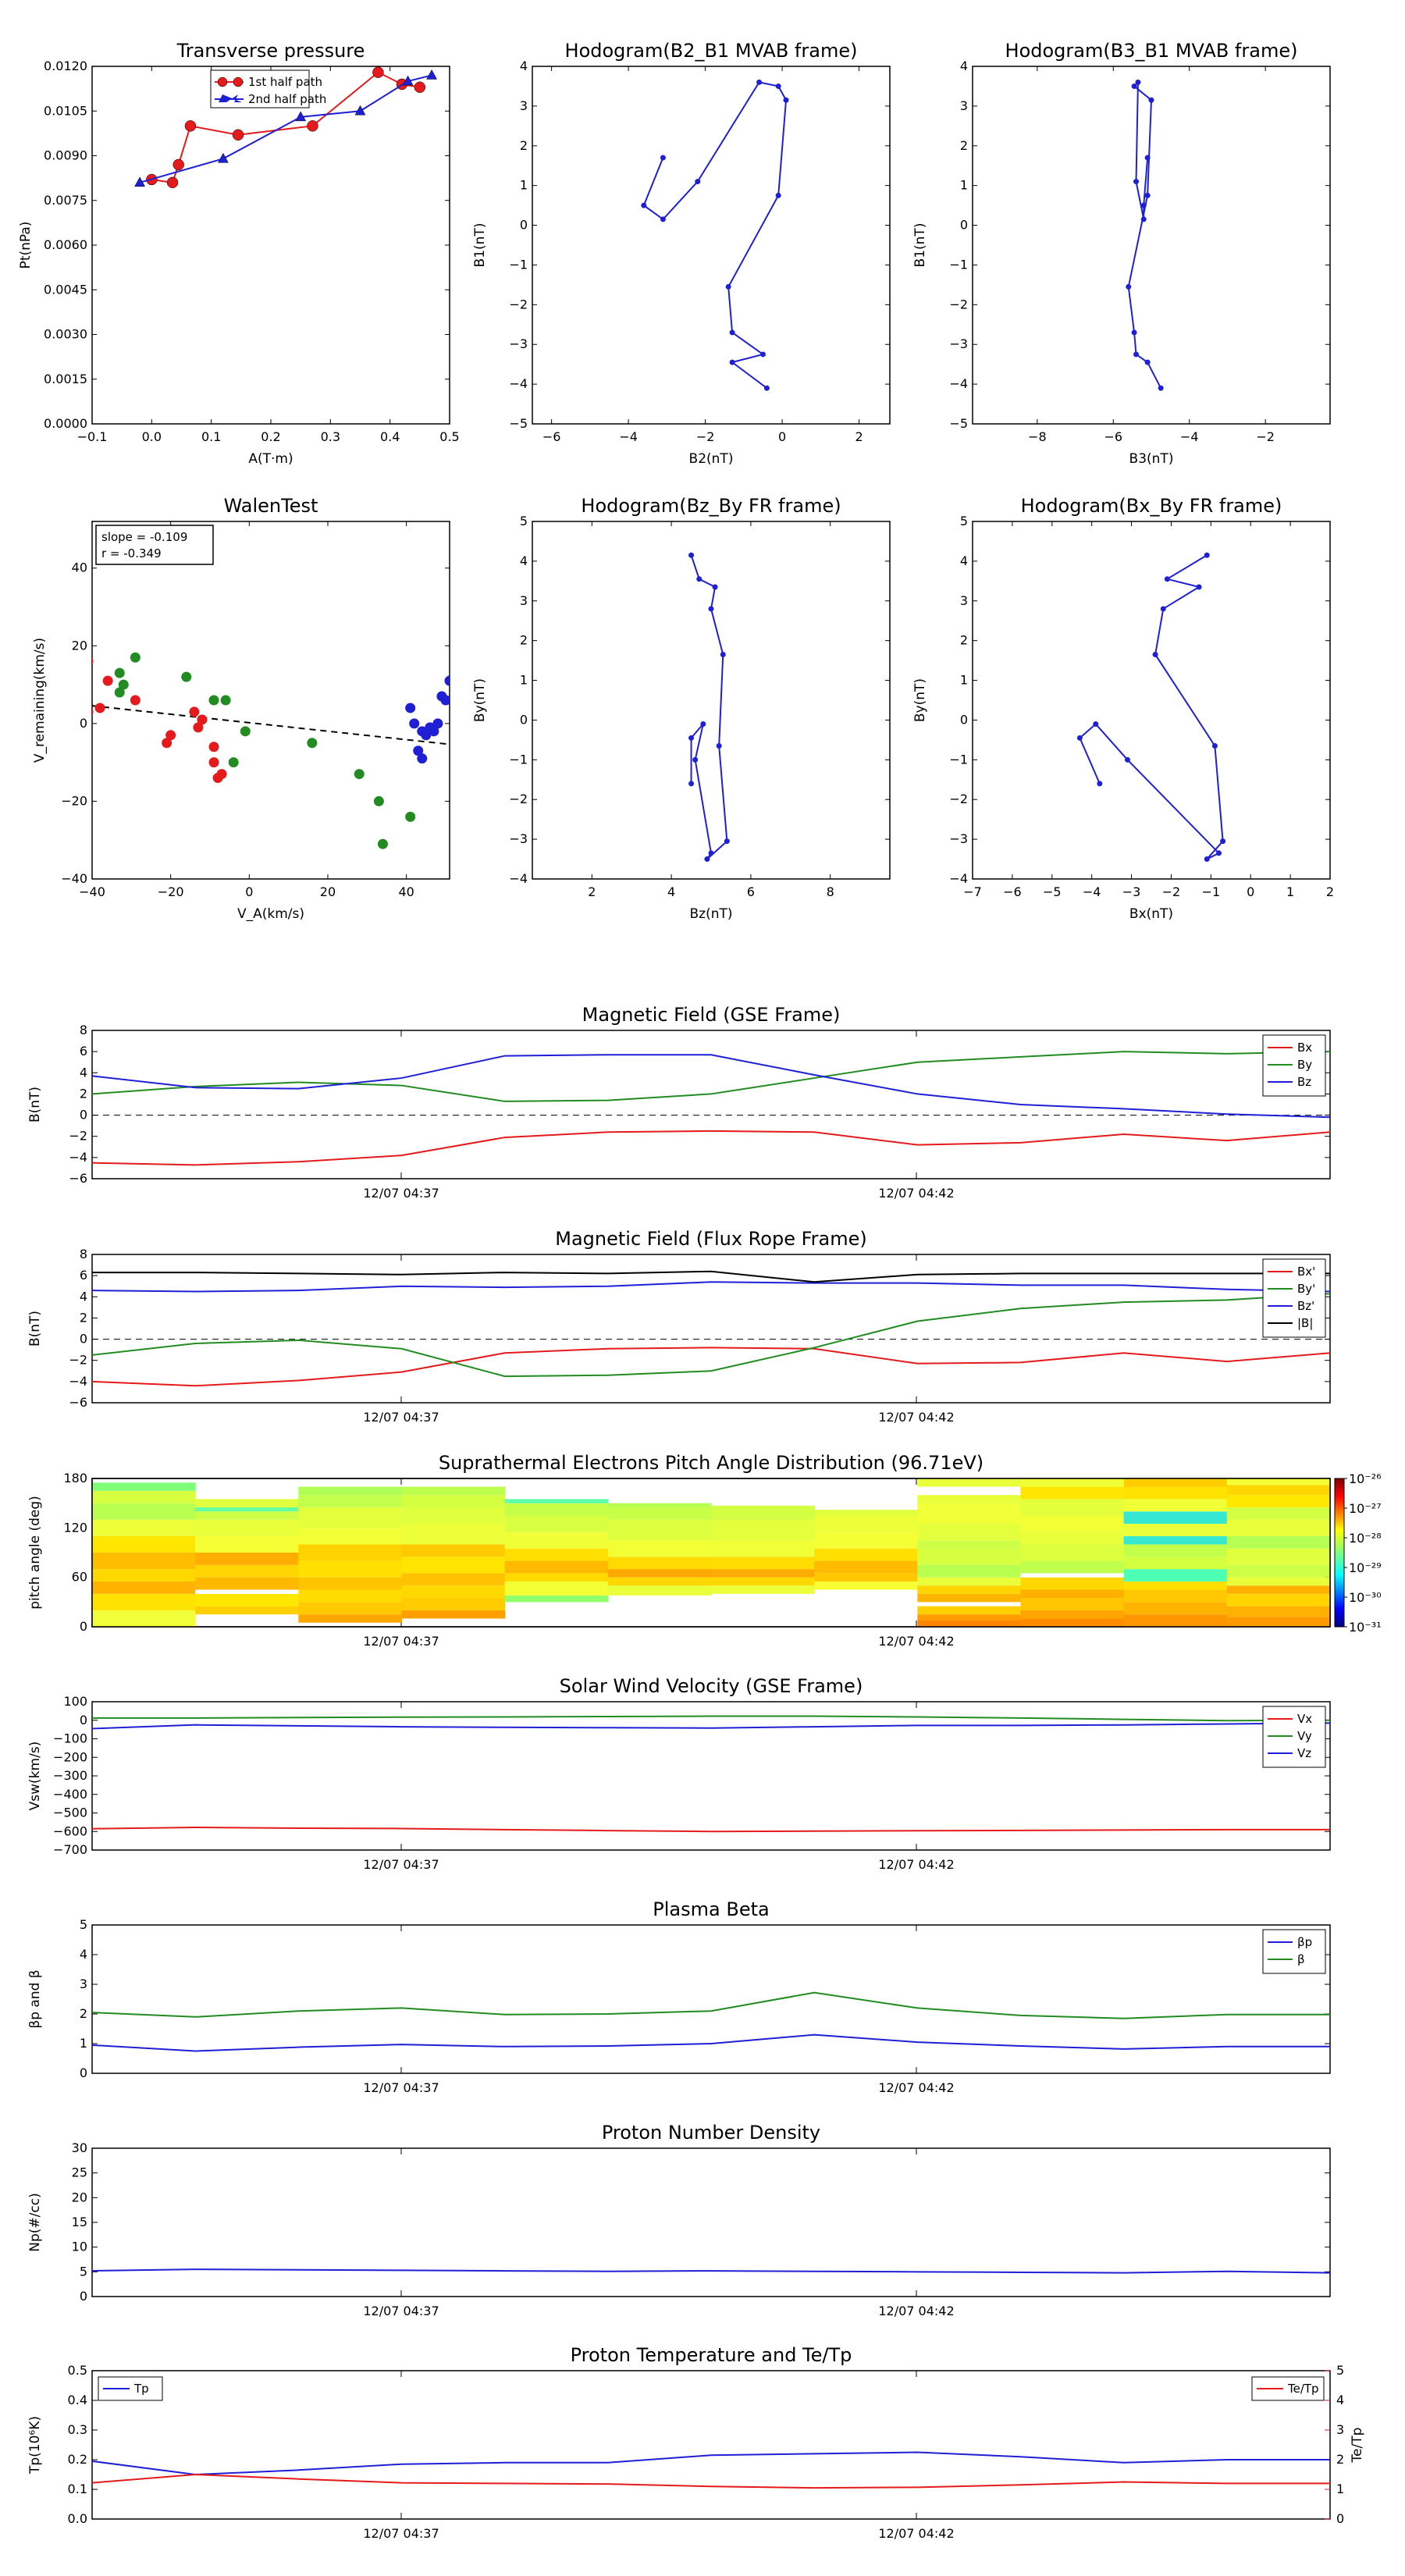 The image size is (1405, 2576). Describe the element at coordinates (141, 2389) in the screenshot. I see `legend-label: Tp` at that location.